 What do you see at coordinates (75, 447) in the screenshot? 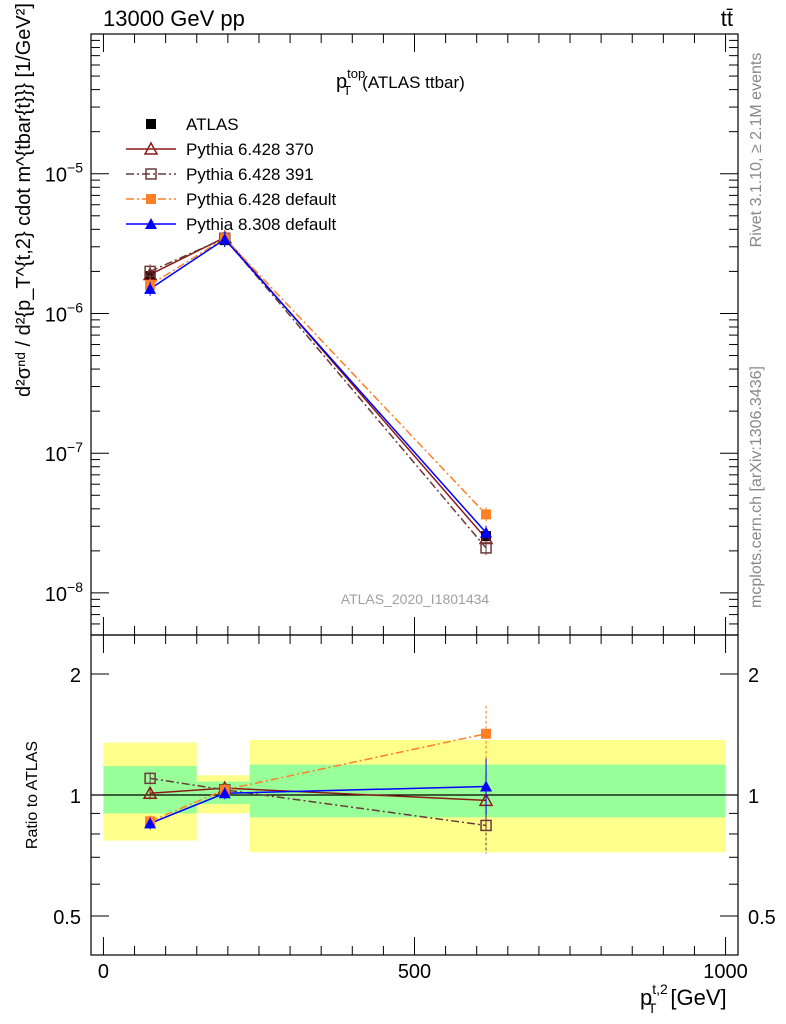
I see `main-y-tick-label-exp-2: −7` at bounding box center [75, 447].